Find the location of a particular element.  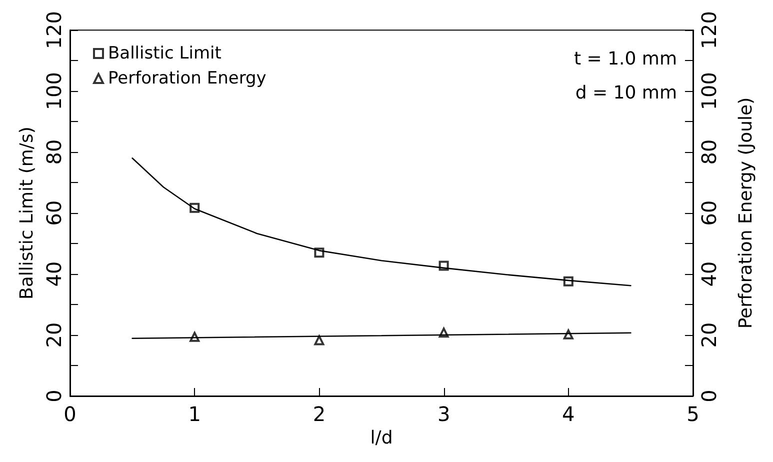

y-tick-label: 0 is located at coordinates (54, 396).